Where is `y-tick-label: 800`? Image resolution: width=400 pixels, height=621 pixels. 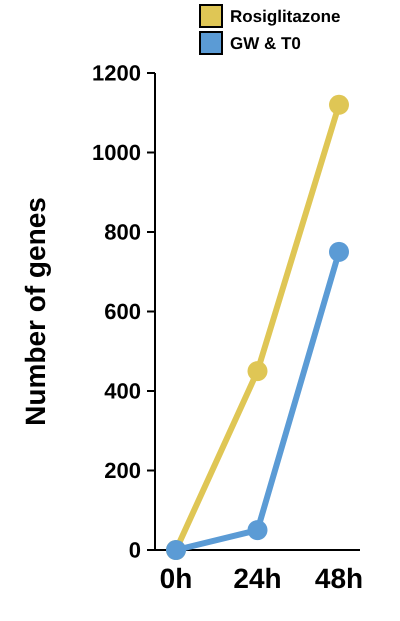 y-tick-label: 800 is located at coordinates (122, 232).